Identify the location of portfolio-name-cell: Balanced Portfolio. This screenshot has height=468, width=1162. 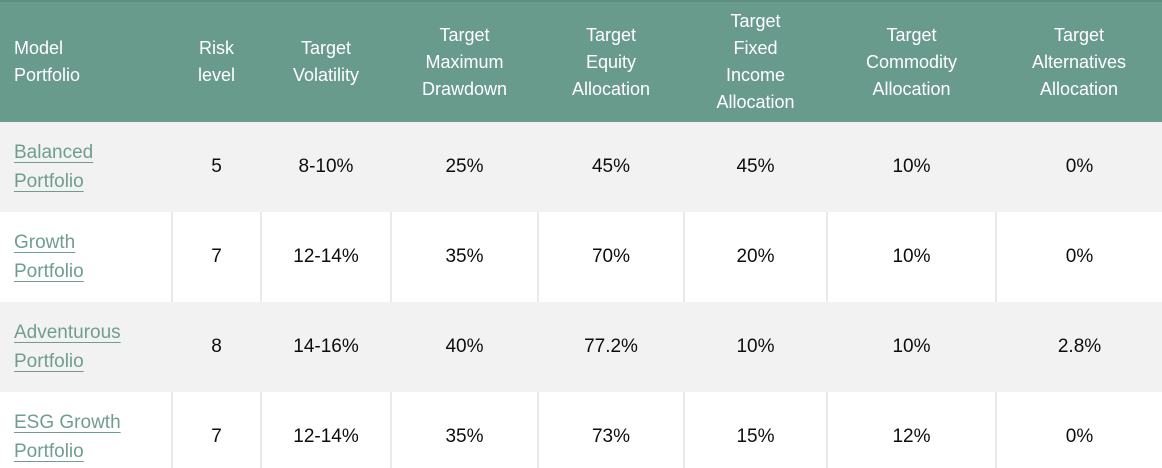
(86, 167).